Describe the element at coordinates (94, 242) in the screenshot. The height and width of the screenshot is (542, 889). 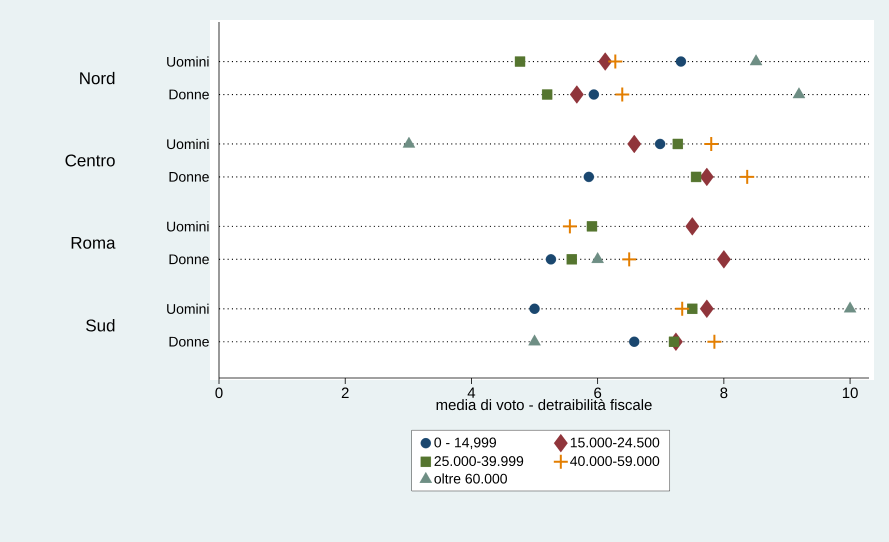
I see `text: Roma` at that location.